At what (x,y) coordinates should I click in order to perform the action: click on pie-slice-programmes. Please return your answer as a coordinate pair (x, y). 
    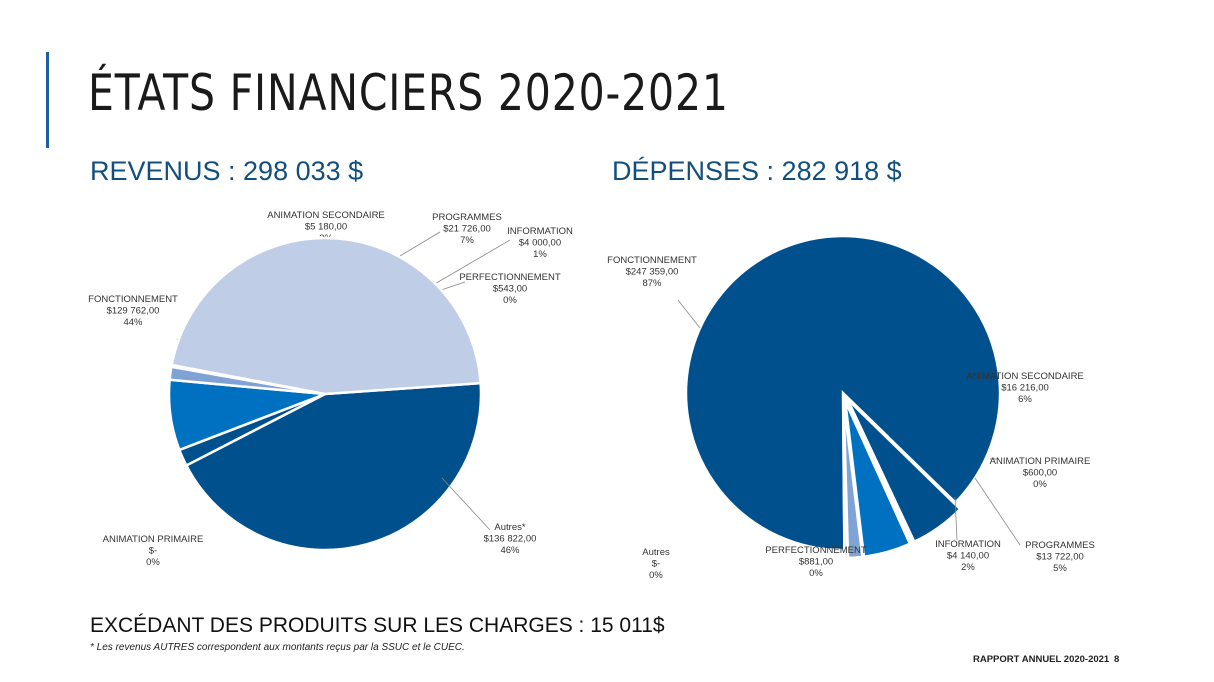
    Looking at the image, I should click on (877, 479).